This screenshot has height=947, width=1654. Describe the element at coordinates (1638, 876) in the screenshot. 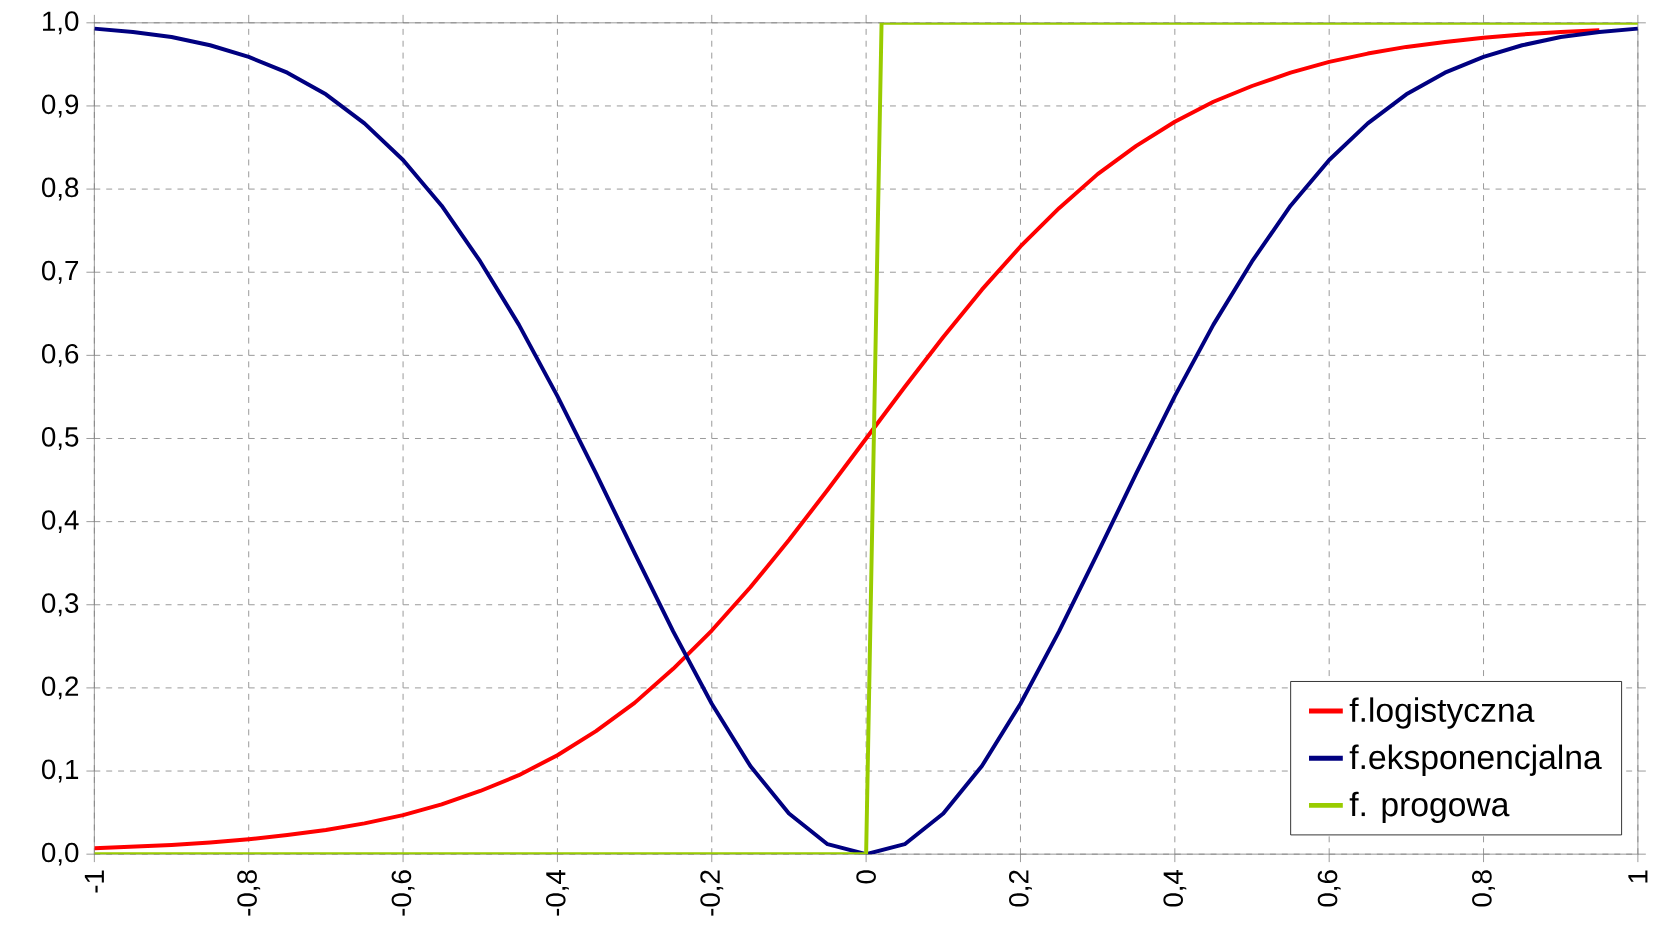

I see `x-tick-label: 1` at that location.